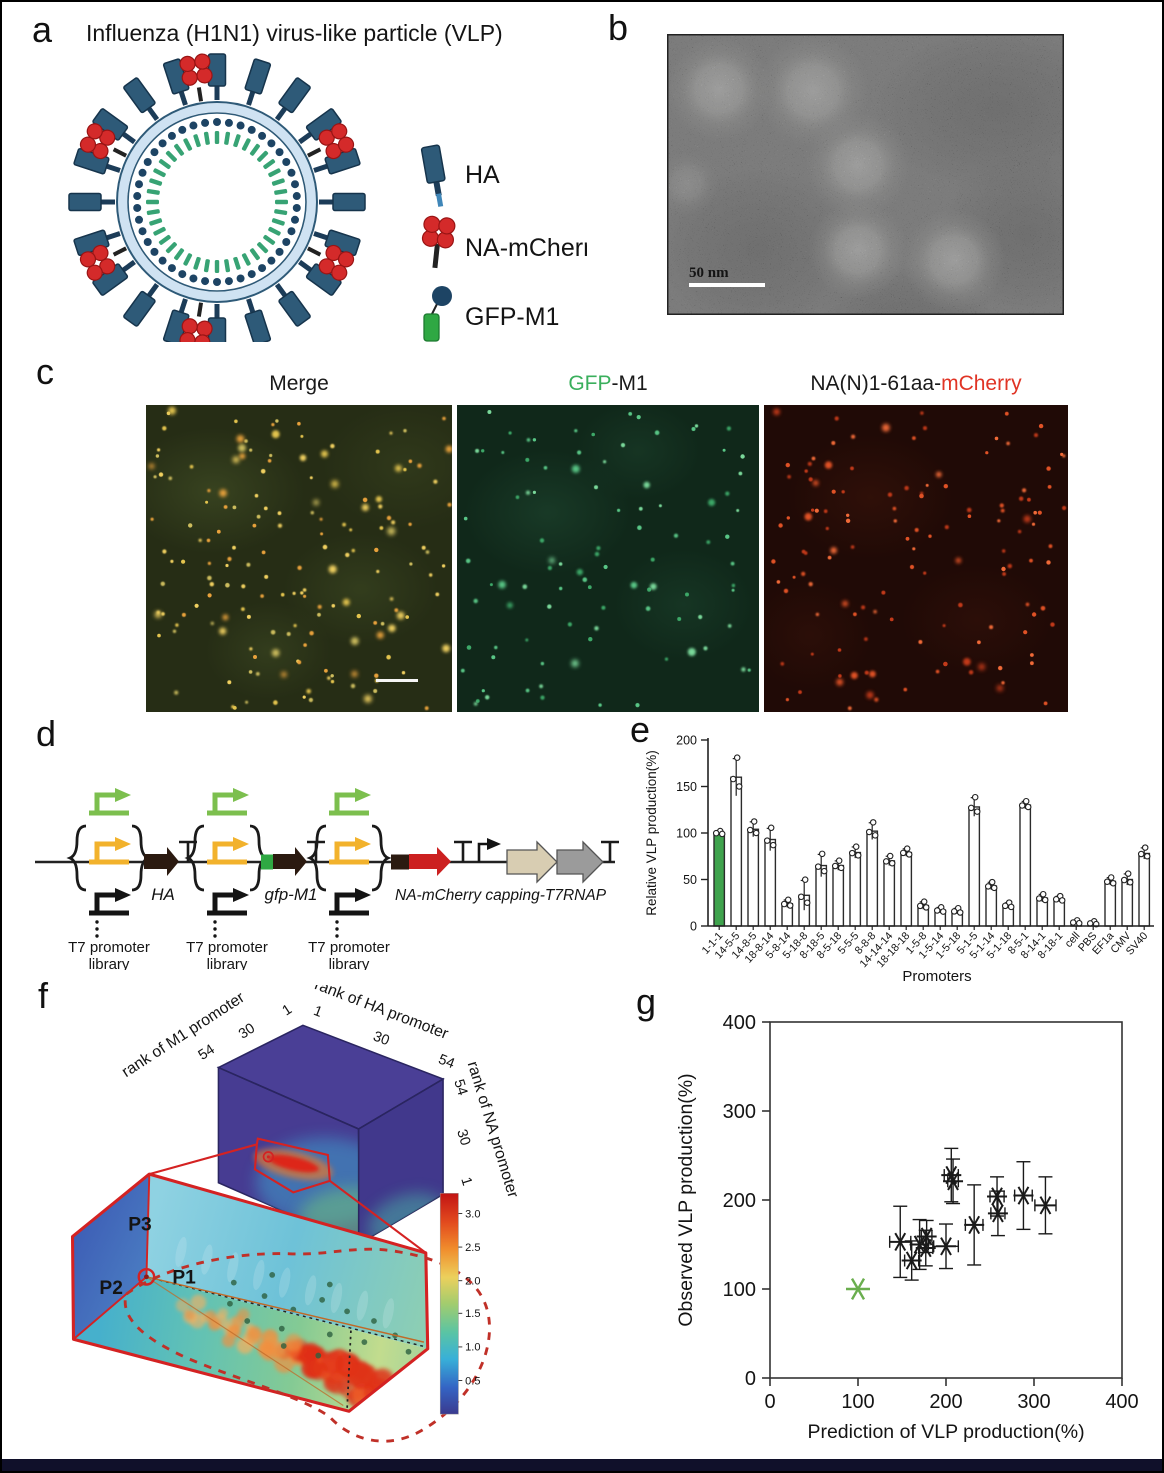  I want to click on zoomed-3d-box: P1 P2 P3, so click(280, 1307).